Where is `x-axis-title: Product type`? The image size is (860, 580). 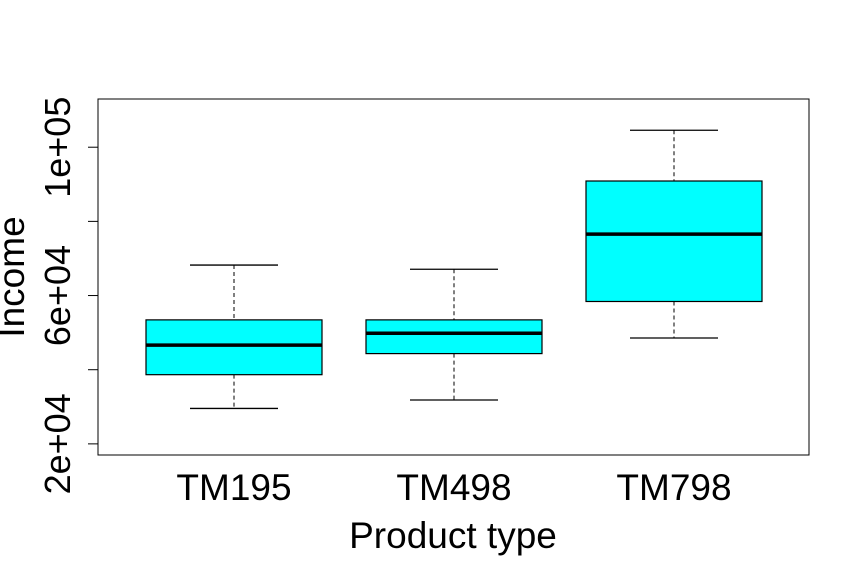 x-axis-title: Product type is located at coordinates (453, 535).